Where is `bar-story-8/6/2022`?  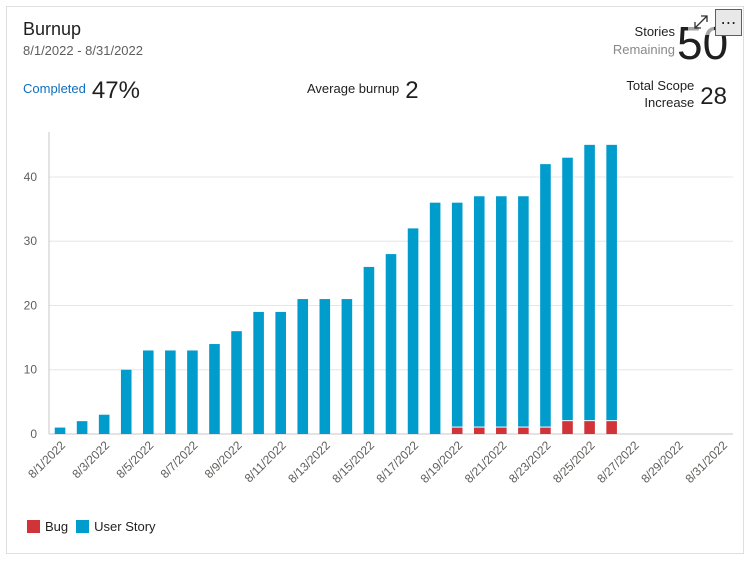 bar-story-8/6/2022 is located at coordinates (170, 392).